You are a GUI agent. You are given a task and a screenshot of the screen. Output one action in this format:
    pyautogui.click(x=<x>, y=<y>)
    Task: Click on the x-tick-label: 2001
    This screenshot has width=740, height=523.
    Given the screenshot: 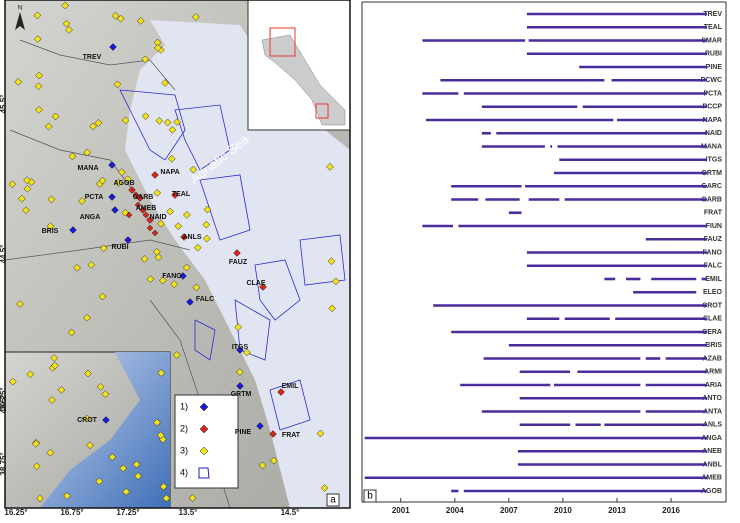 What is the action you would take?
    pyautogui.click(x=401, y=510)
    